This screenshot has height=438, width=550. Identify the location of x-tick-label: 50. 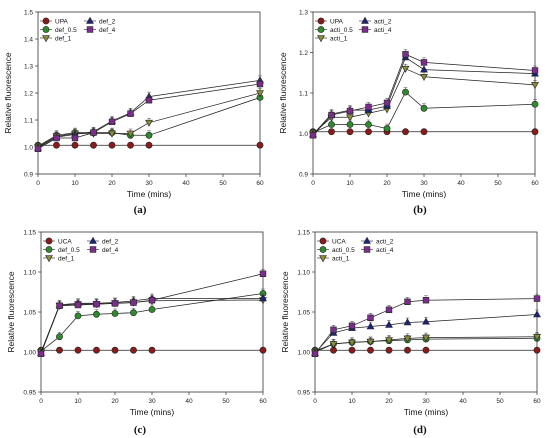
(223, 183).